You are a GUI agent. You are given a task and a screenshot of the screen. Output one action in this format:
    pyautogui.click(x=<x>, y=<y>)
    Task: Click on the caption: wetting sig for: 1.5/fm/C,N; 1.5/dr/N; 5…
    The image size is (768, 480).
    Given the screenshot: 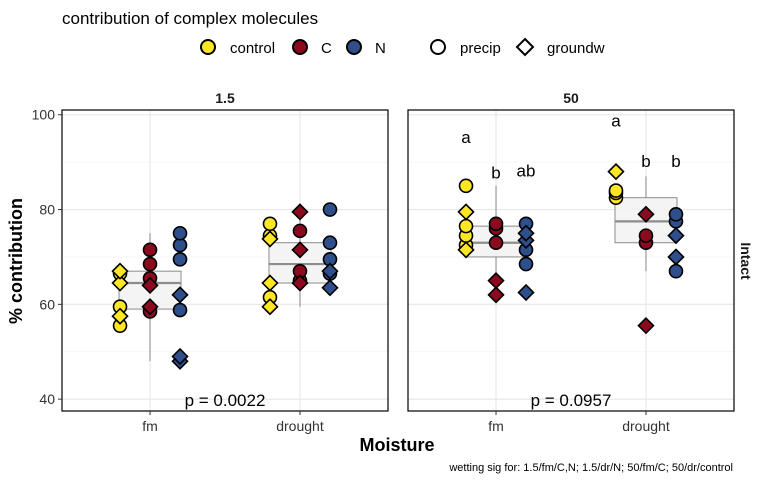 What is the action you would take?
    pyautogui.click(x=590, y=468)
    